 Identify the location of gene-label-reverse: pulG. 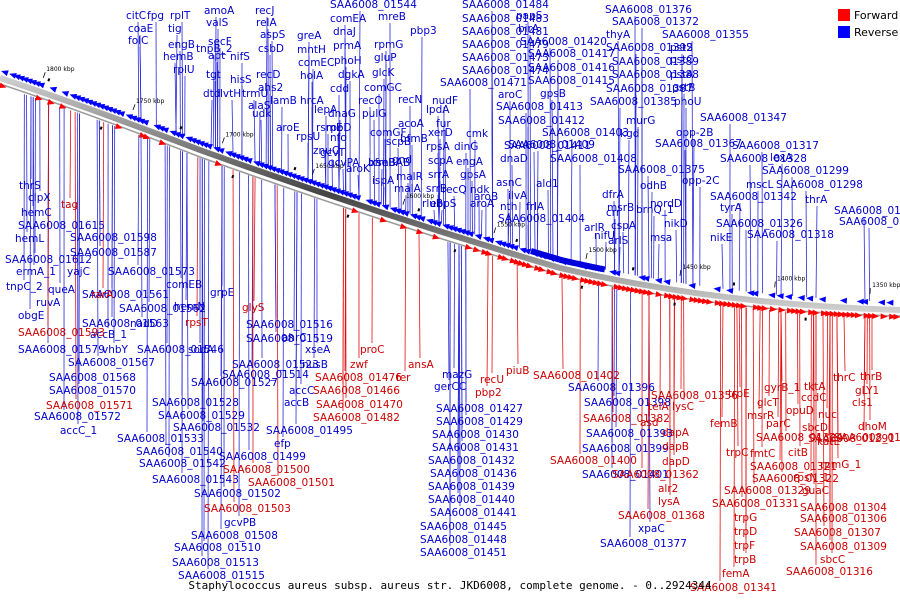
(374, 114).